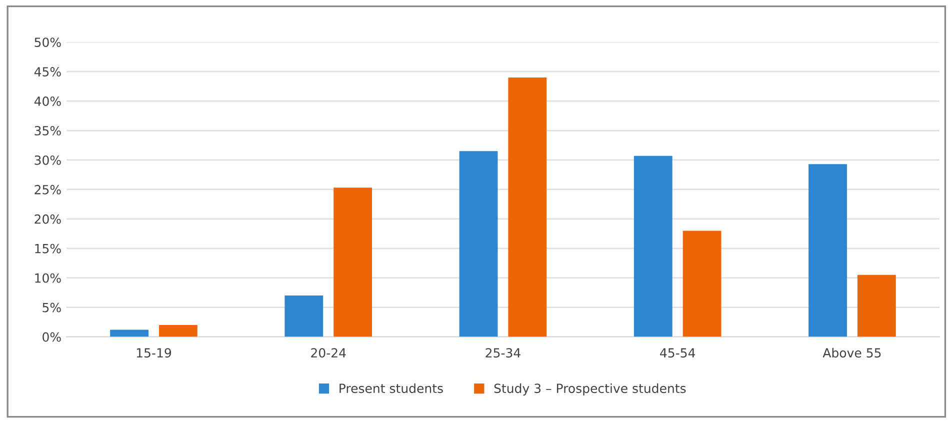 The height and width of the screenshot is (421, 949). I want to click on y-tick-label: 35%, so click(47, 131).